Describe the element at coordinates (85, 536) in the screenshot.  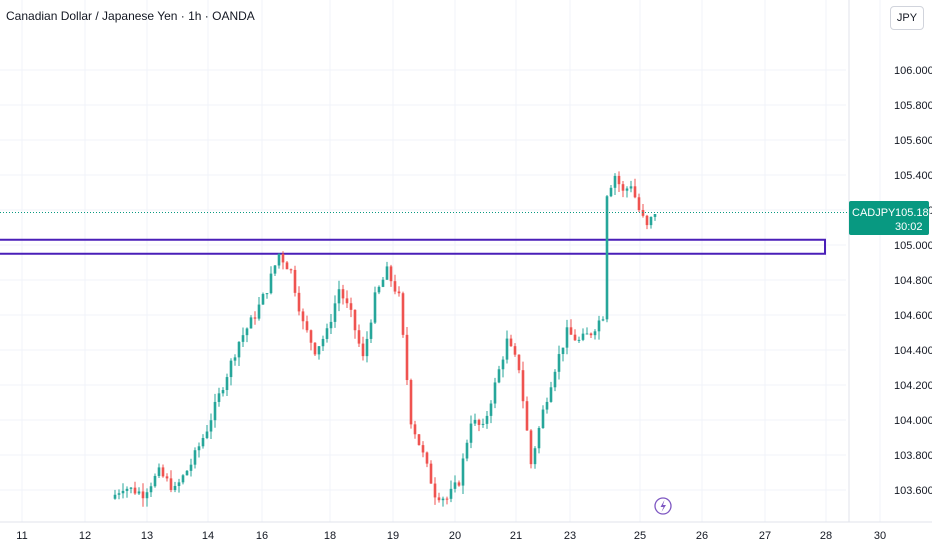
I see `x-tick-label: 12` at that location.